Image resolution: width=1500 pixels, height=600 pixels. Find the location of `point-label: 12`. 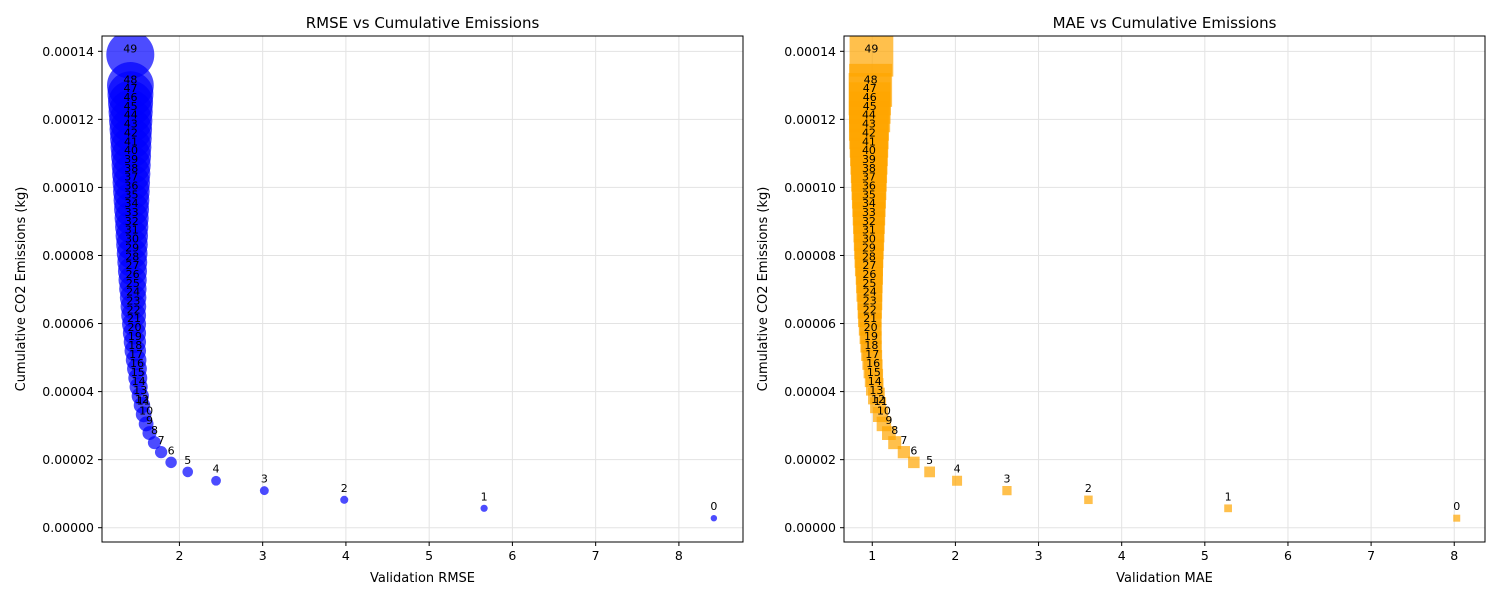

point-label: 12 is located at coordinates (142, 399).